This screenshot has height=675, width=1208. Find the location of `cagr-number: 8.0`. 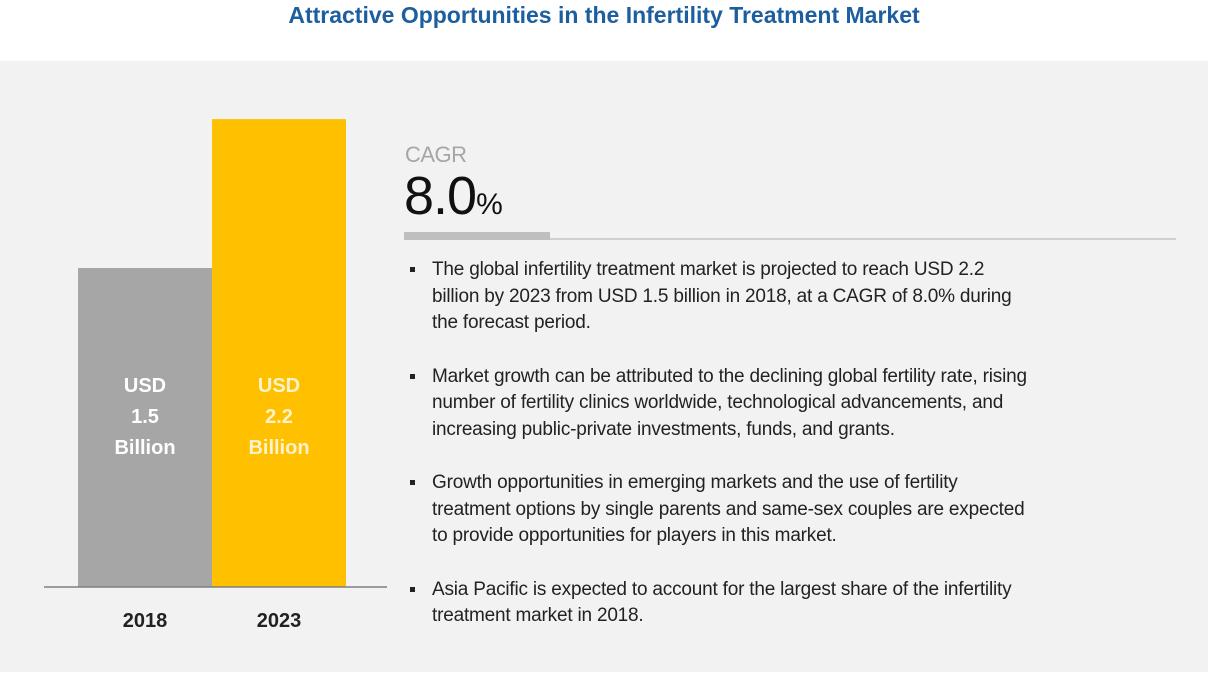

cagr-number: 8.0 is located at coordinates (440, 196).